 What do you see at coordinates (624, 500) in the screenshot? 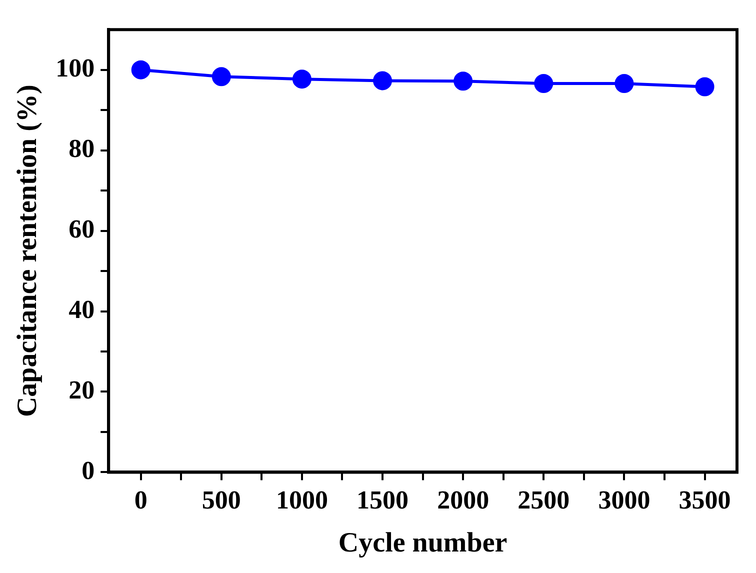
I see `x-tick-label: 3000` at bounding box center [624, 500].